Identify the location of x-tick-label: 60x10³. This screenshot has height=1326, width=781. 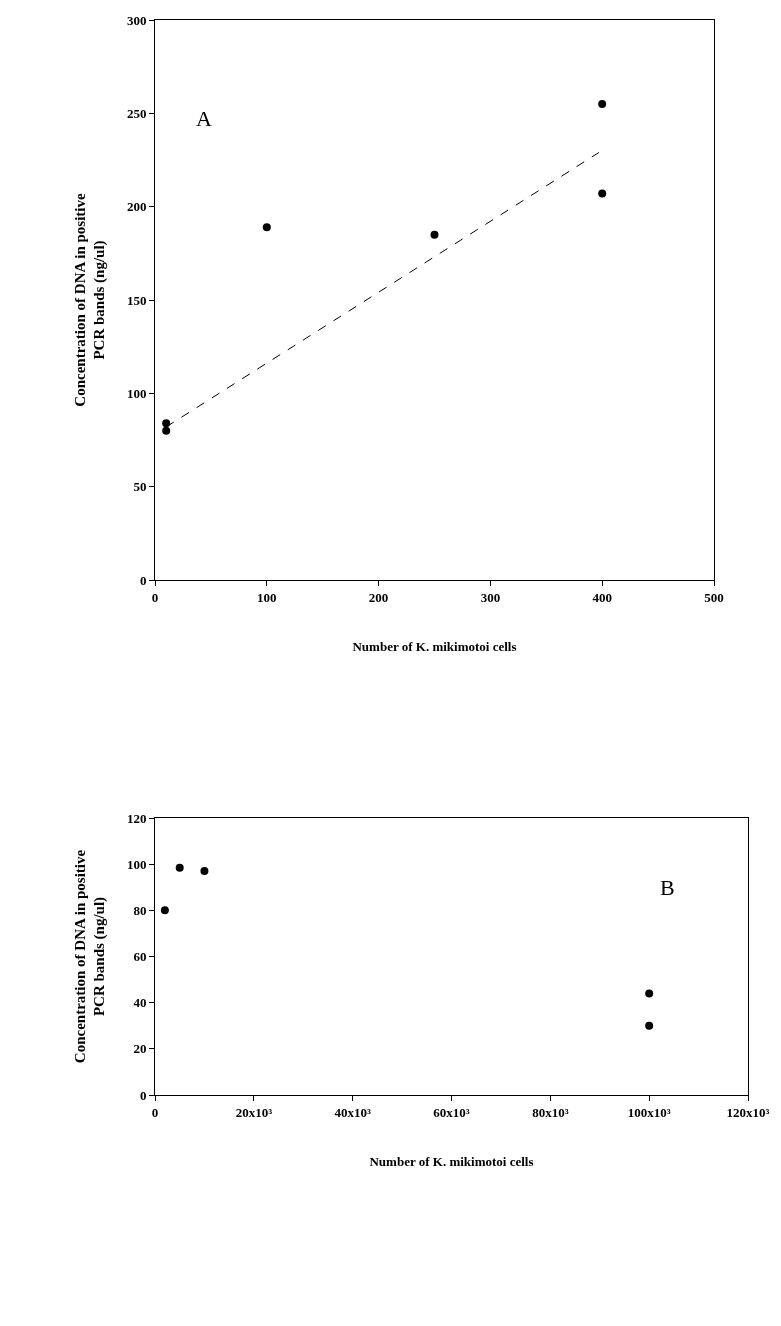
(451, 1112).